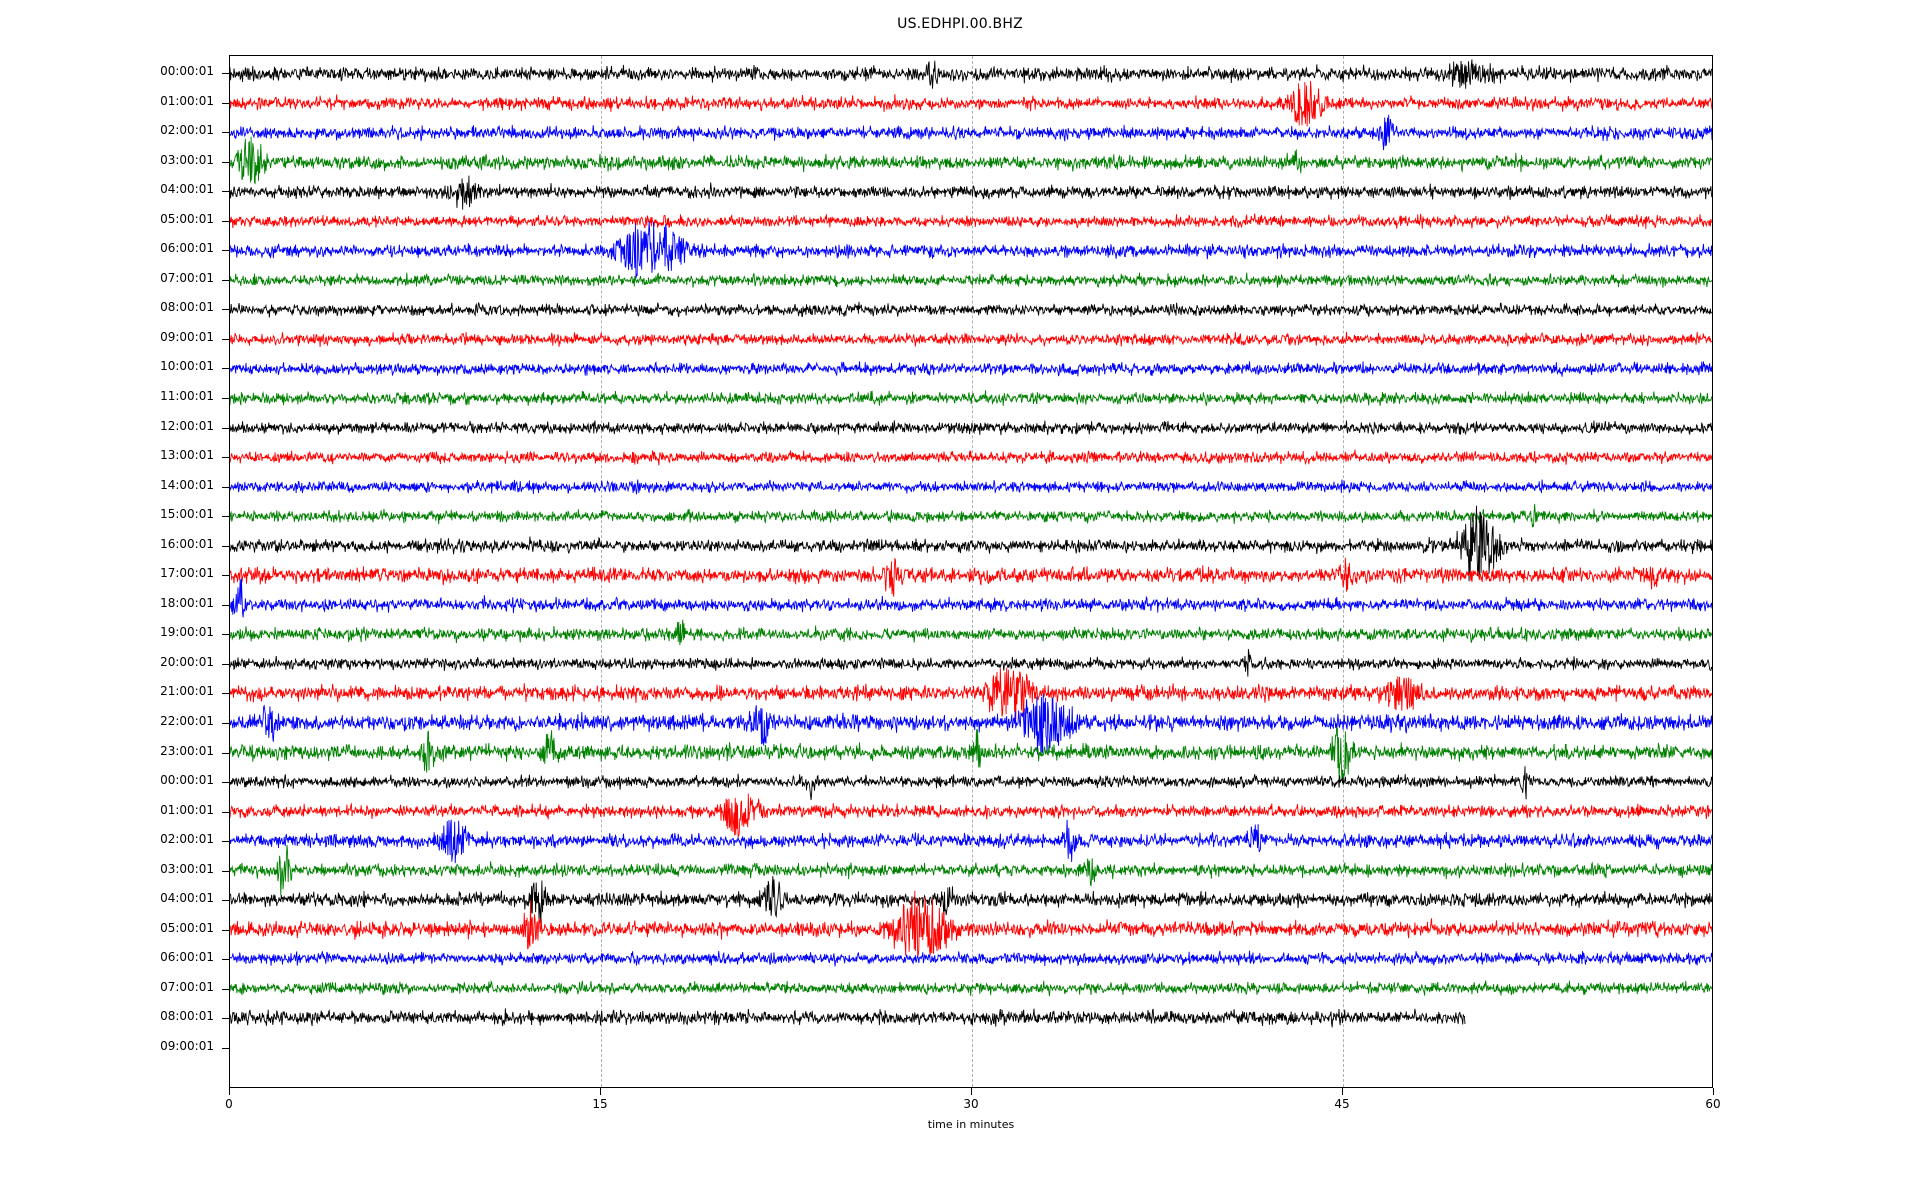 This screenshot has height=1200, width=1920. I want to click on y-tick-label: 11:00:01, so click(187, 396).